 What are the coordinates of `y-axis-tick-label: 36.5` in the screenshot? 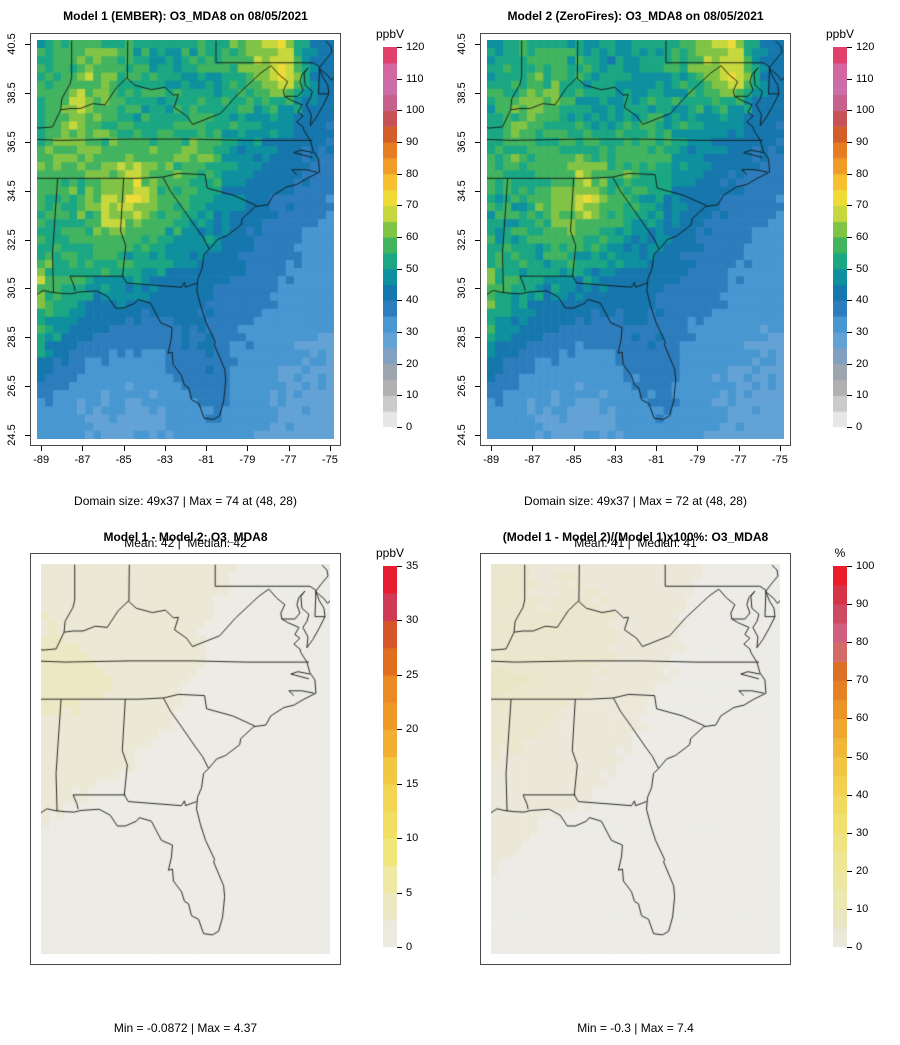 It's located at (12, 141).